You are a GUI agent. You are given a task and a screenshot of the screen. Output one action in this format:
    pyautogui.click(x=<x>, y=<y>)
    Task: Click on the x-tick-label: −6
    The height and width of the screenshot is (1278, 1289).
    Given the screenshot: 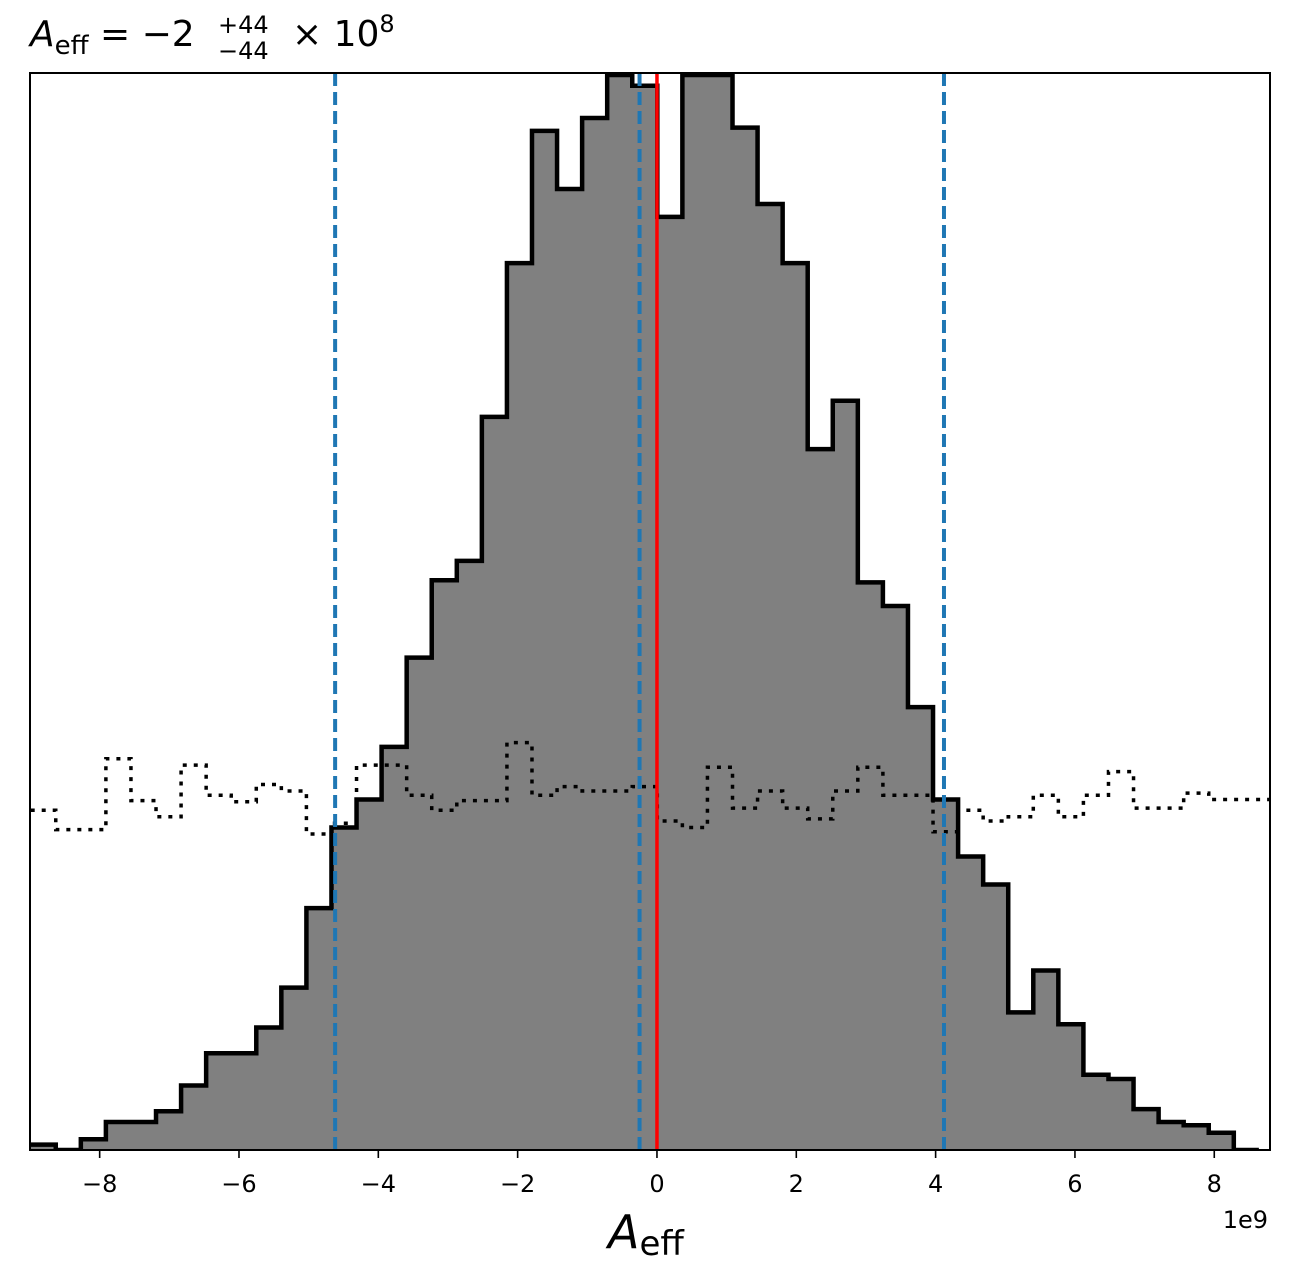 What is the action you would take?
    pyautogui.click(x=238, y=1184)
    